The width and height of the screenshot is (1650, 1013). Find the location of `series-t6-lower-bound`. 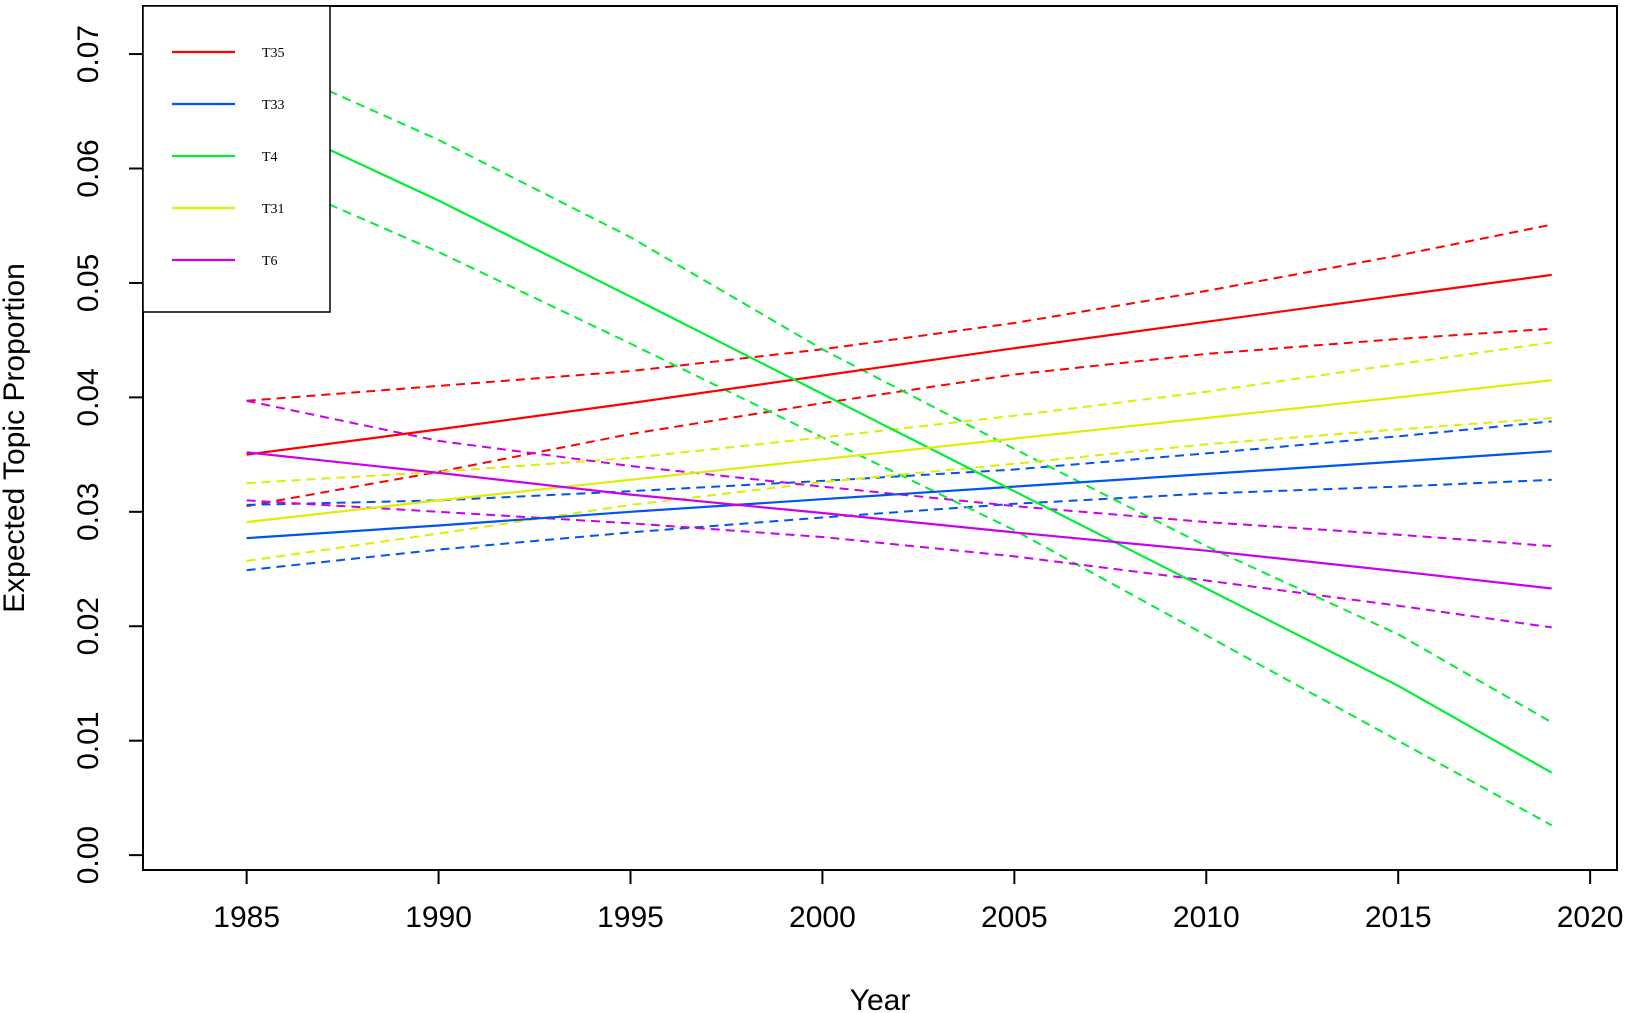

series-t6-lower-bound is located at coordinates (899, 564).